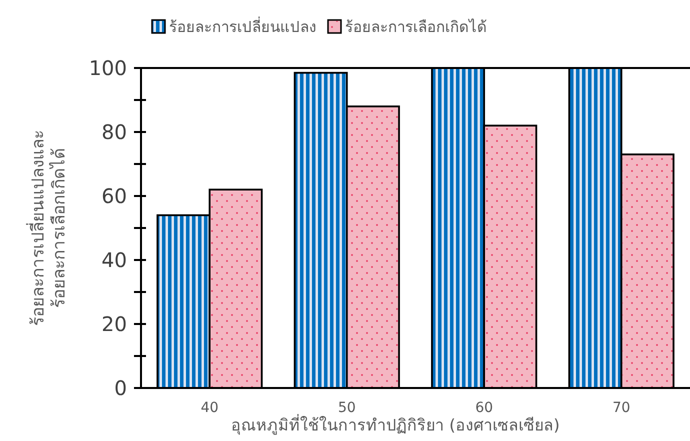 This screenshot has width=690, height=441. I want to click on x-axis-title: อุณหภูมิที่ใช้ในการทำปฏิกิริยา (องศาเซลเซียล), so click(395, 425).